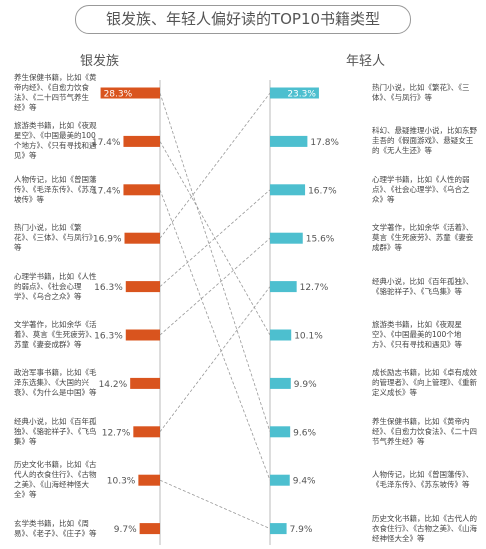 The height and width of the screenshot is (549, 486). Describe the element at coordinates (55, 528) in the screenshot. I see `category-label: 玄学类书籍，比如《周易》、《老子》、《庄子》等` at that location.